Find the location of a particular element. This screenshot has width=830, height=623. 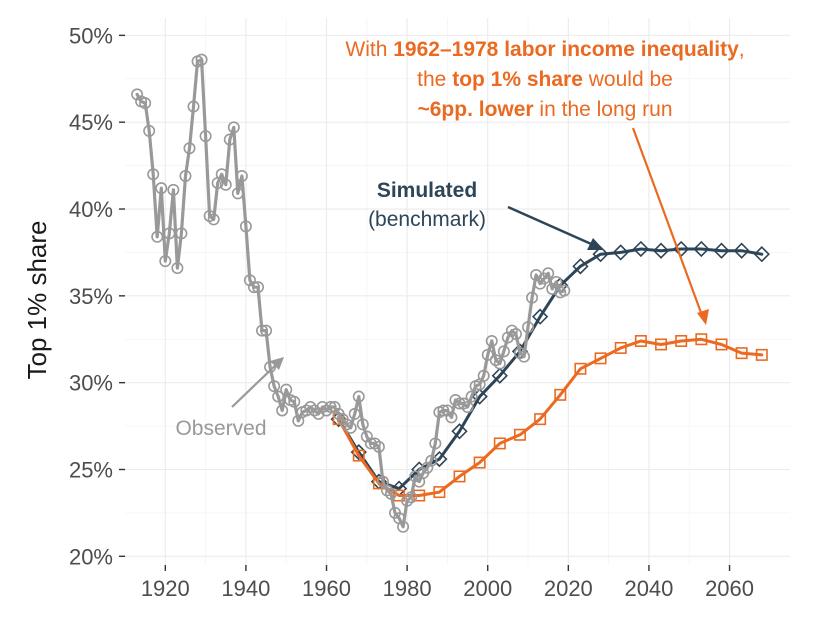

y-axis: 20% 25% 30% 35% 40% 45% 50% is located at coordinates (97, 296).